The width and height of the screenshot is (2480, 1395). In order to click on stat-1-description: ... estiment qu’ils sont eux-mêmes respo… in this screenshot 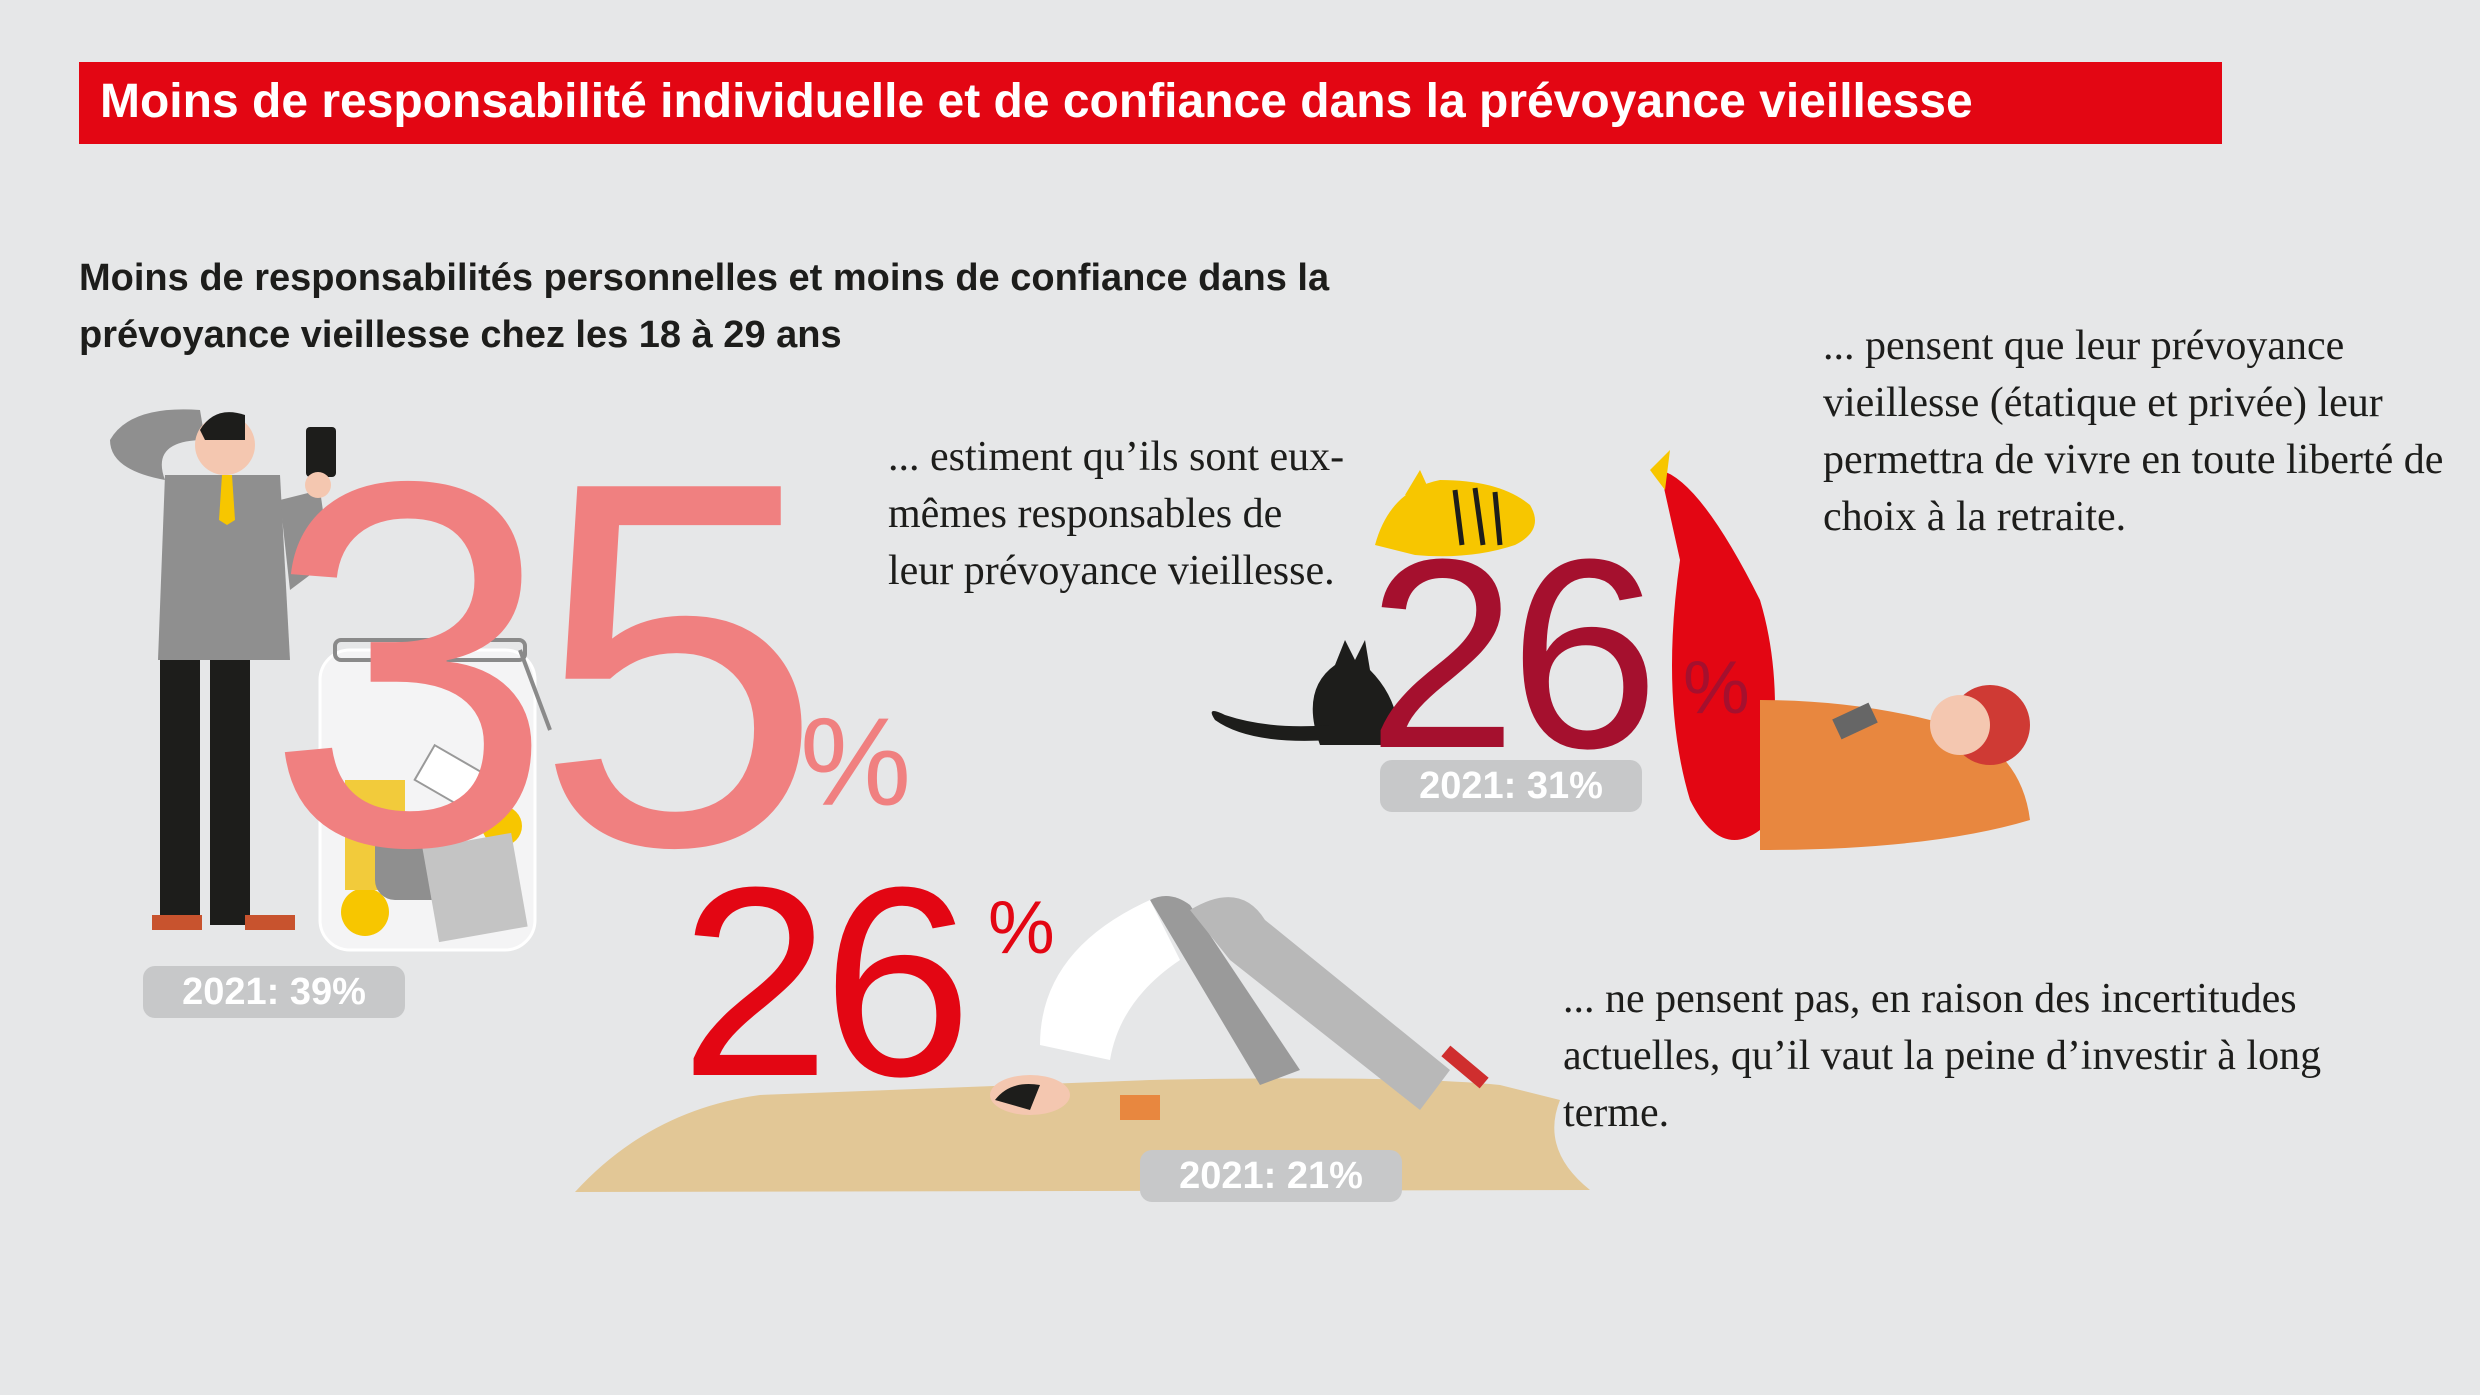, I will do `click(1116, 514)`.